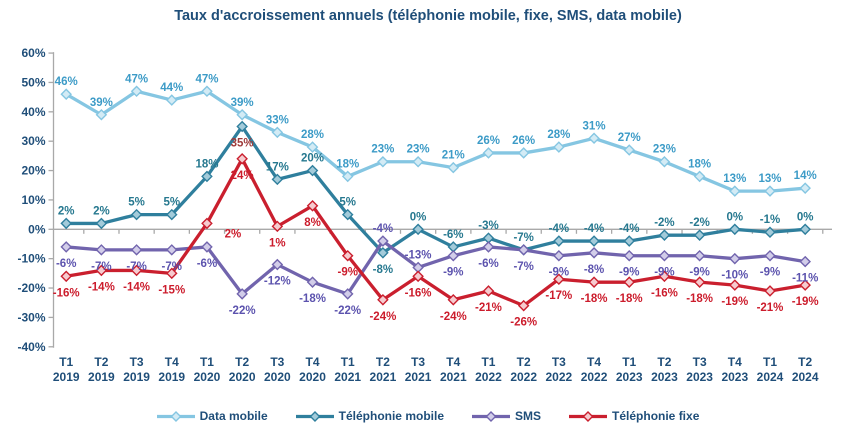 The image size is (856, 429). I want to click on data-point-label: 26%, so click(488, 141).